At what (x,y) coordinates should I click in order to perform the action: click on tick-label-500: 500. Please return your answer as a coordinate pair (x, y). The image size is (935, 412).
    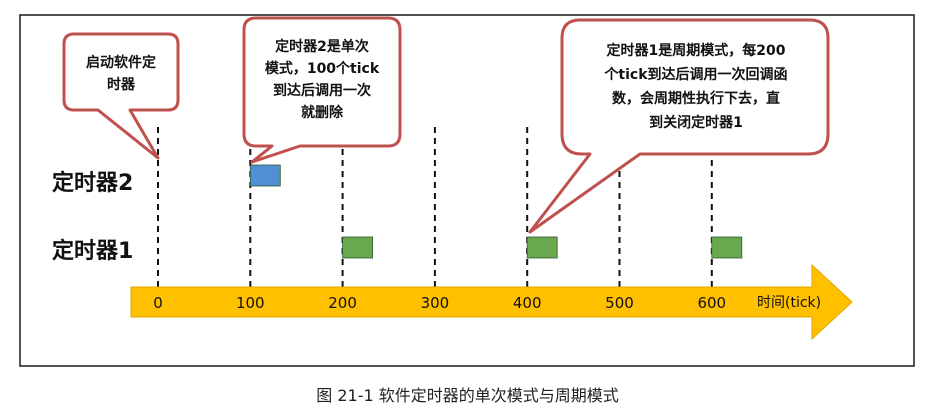
    Looking at the image, I should click on (619, 303).